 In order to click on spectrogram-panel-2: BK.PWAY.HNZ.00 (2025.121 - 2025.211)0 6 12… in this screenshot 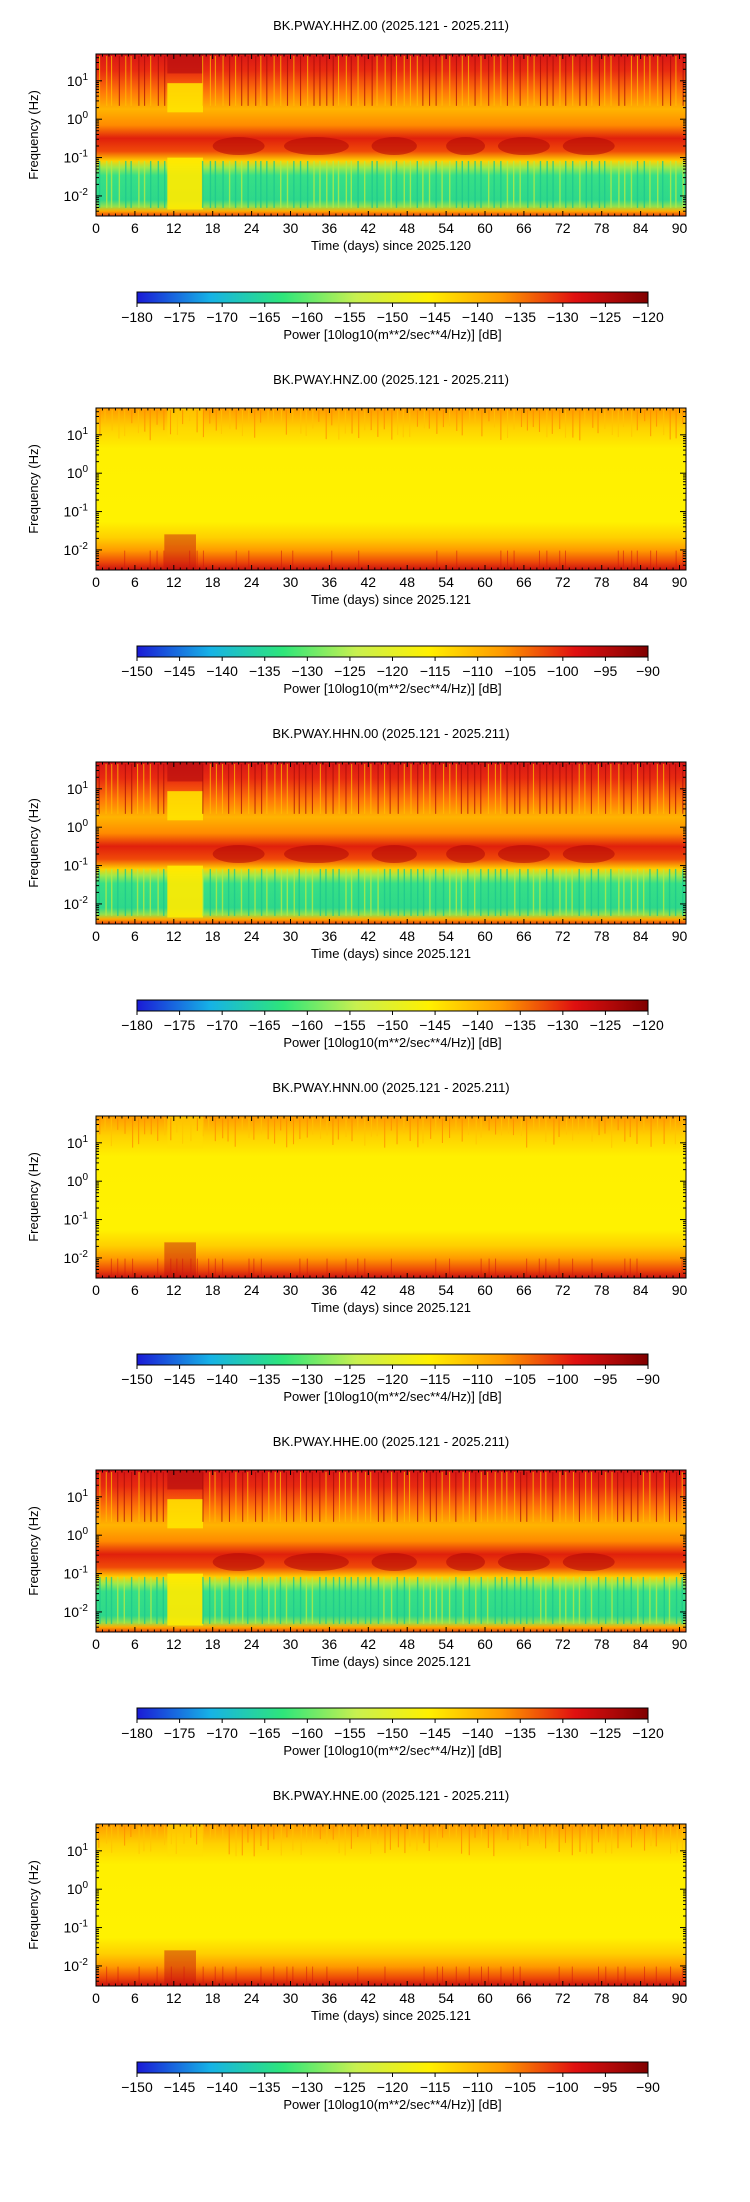, I will do `click(357, 534)`.